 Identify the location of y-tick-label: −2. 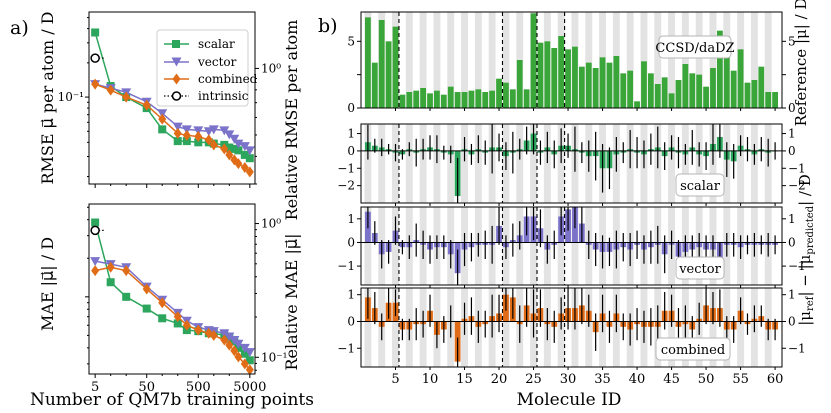
(346, 186).